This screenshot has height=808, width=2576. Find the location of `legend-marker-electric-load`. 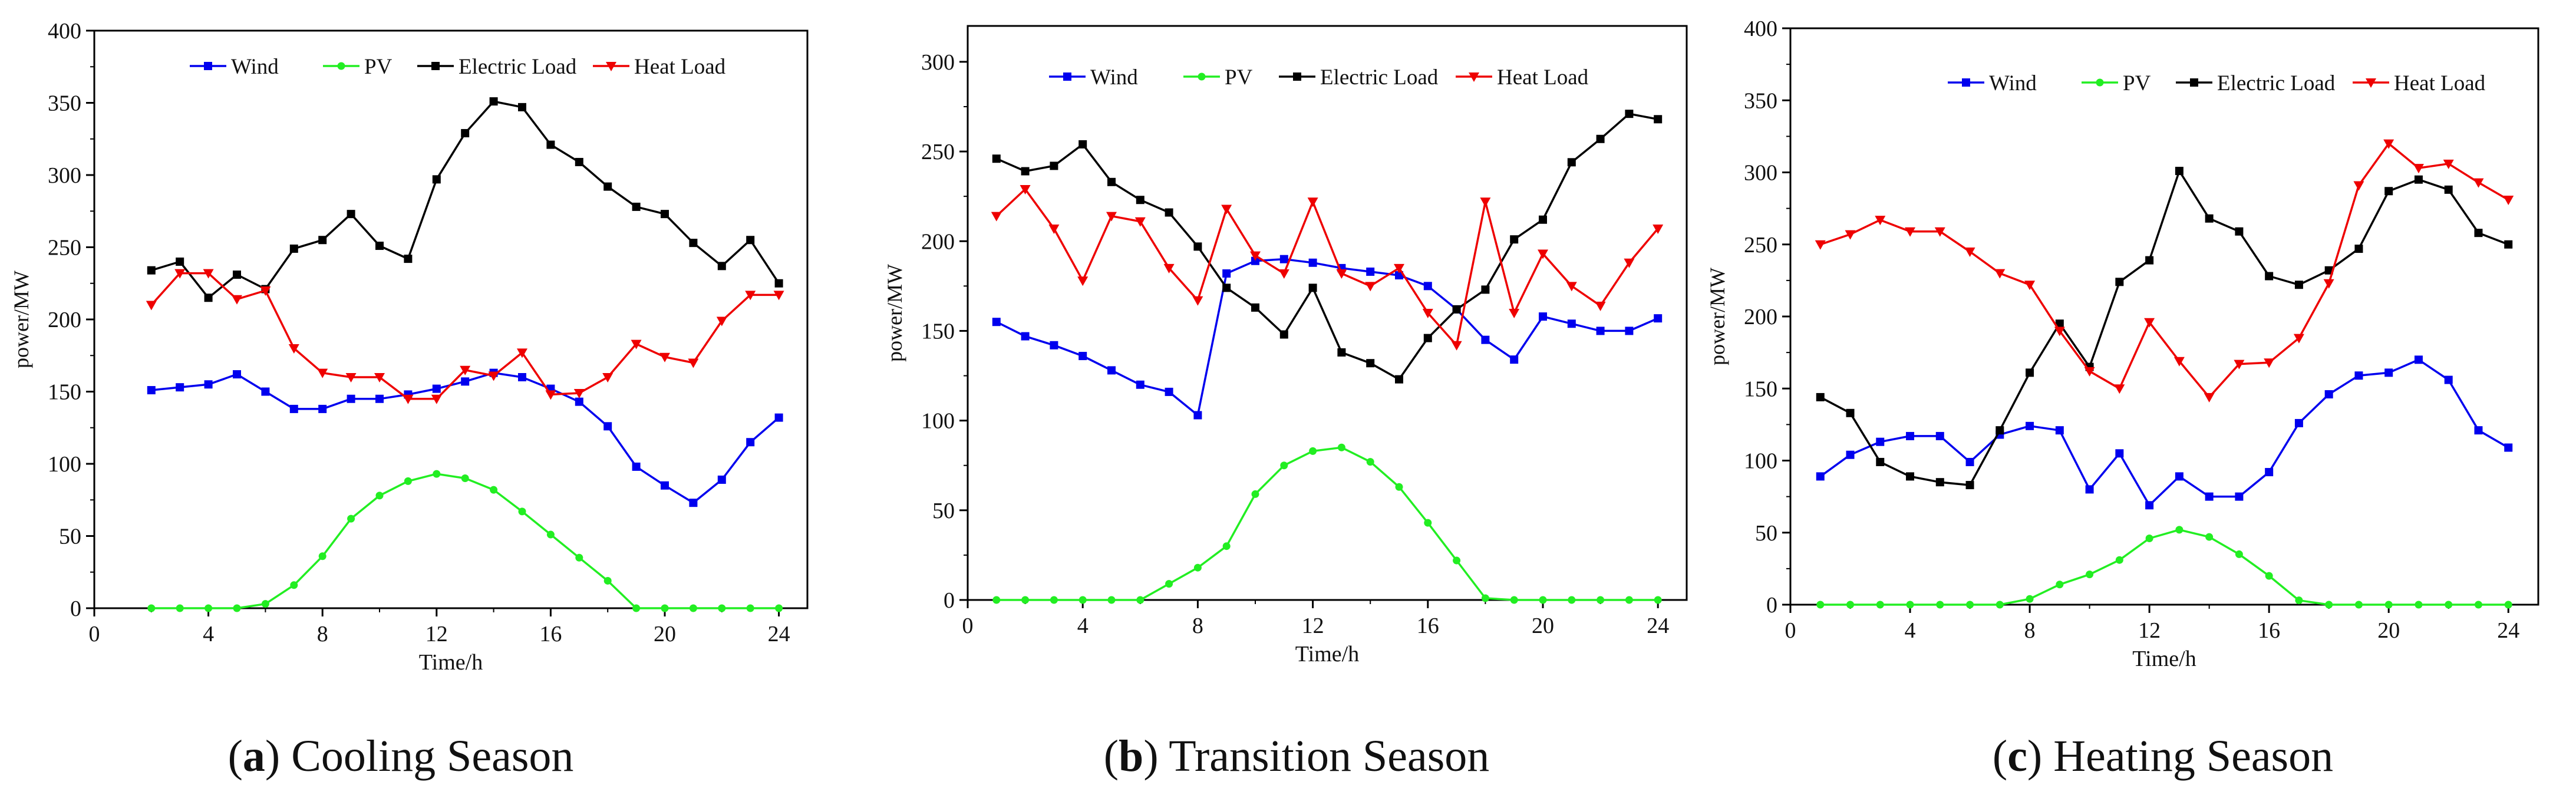

legend-marker-electric-load is located at coordinates (436, 66).